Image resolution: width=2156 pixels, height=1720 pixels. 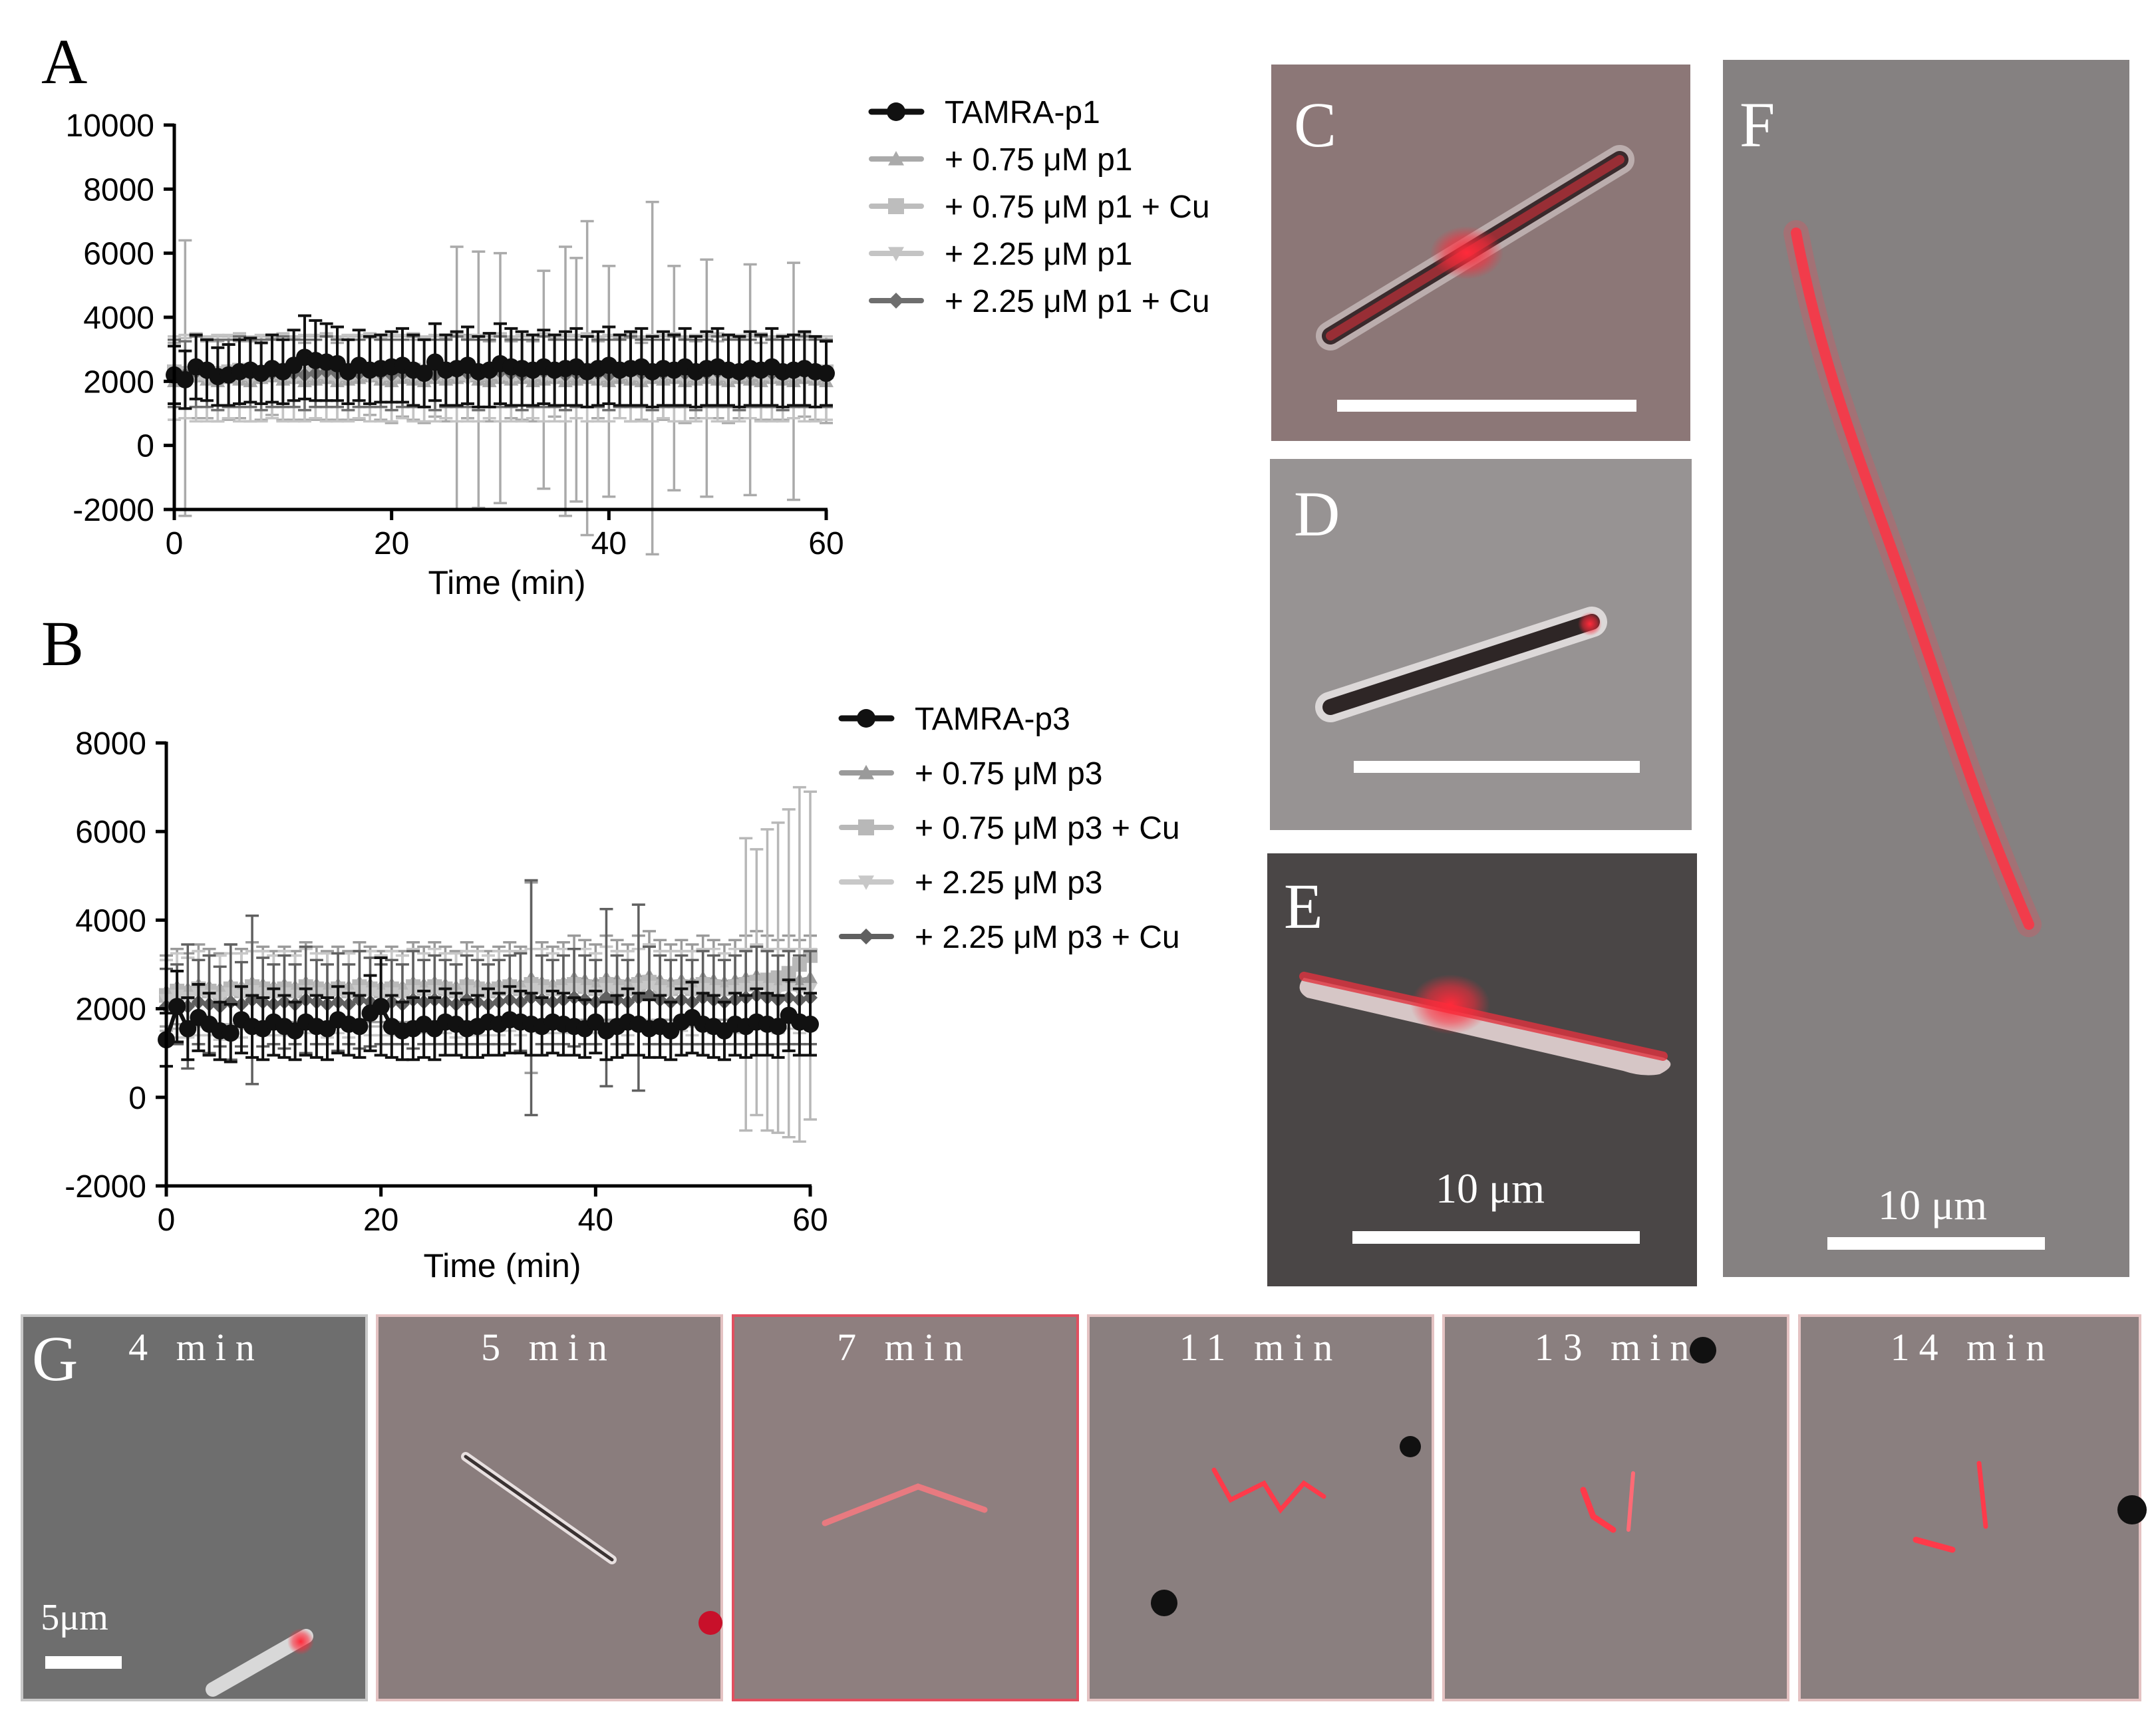 I want to click on chart-a-legend-label: + 0.75 μM p1 + Cu, so click(x=1077, y=207).